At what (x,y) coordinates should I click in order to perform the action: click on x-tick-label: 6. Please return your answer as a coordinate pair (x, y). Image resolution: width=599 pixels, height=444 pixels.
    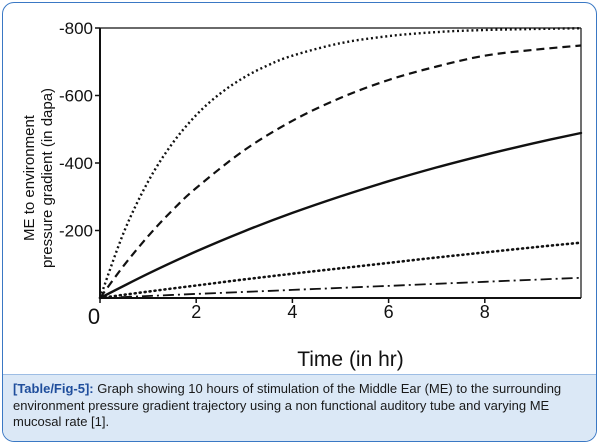
    Looking at the image, I should click on (389, 312).